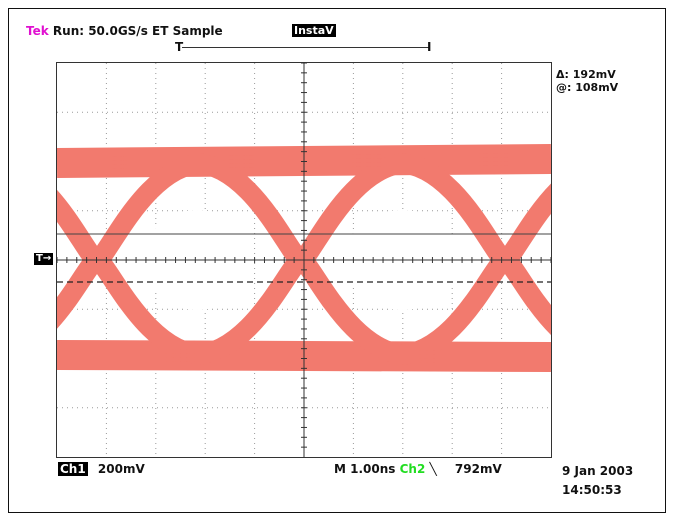 The height and width of the screenshot is (521, 676). I want to click on date-readout: 9 Jan 2003, so click(598, 471).